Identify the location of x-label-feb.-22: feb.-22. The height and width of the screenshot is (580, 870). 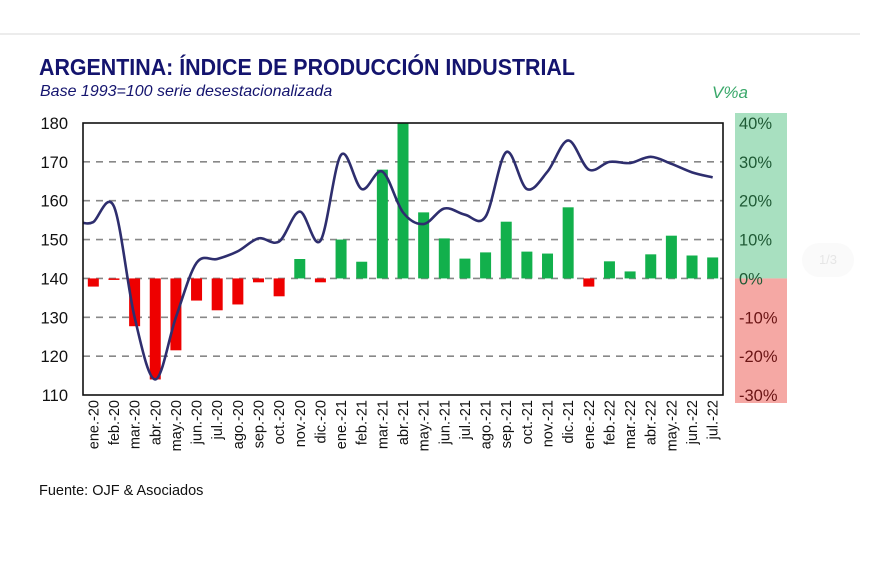
(610, 422).